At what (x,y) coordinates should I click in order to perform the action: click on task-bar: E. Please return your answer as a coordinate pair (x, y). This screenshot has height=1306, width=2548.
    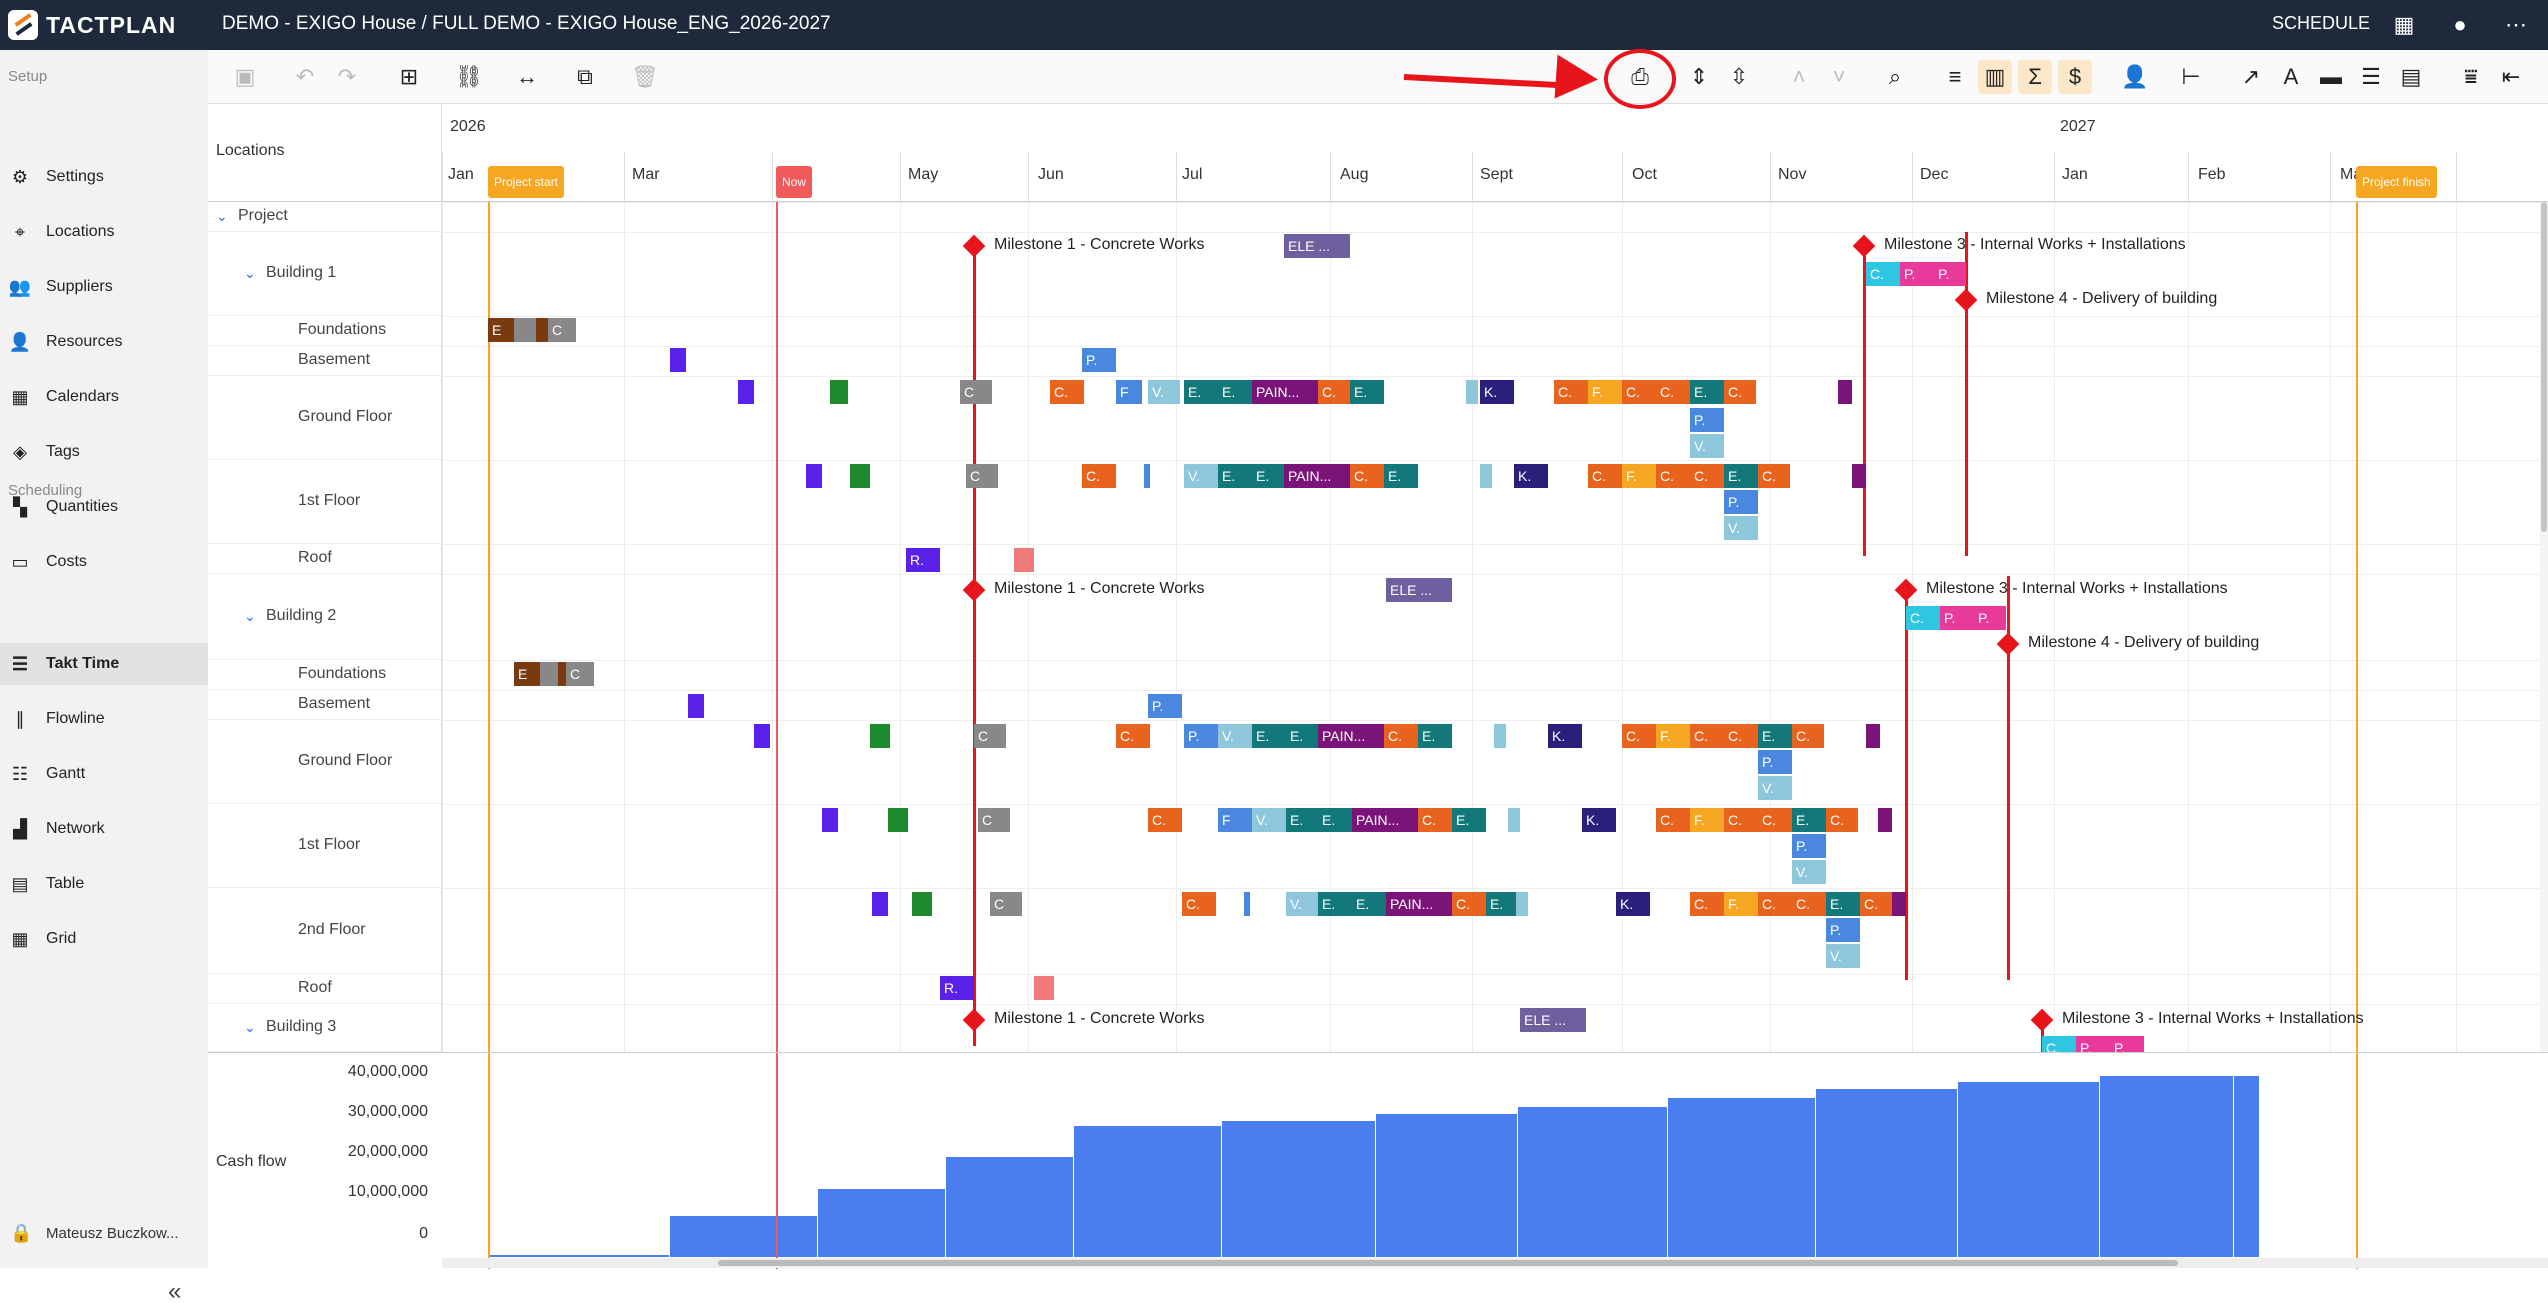
    Looking at the image, I should click on (527, 674).